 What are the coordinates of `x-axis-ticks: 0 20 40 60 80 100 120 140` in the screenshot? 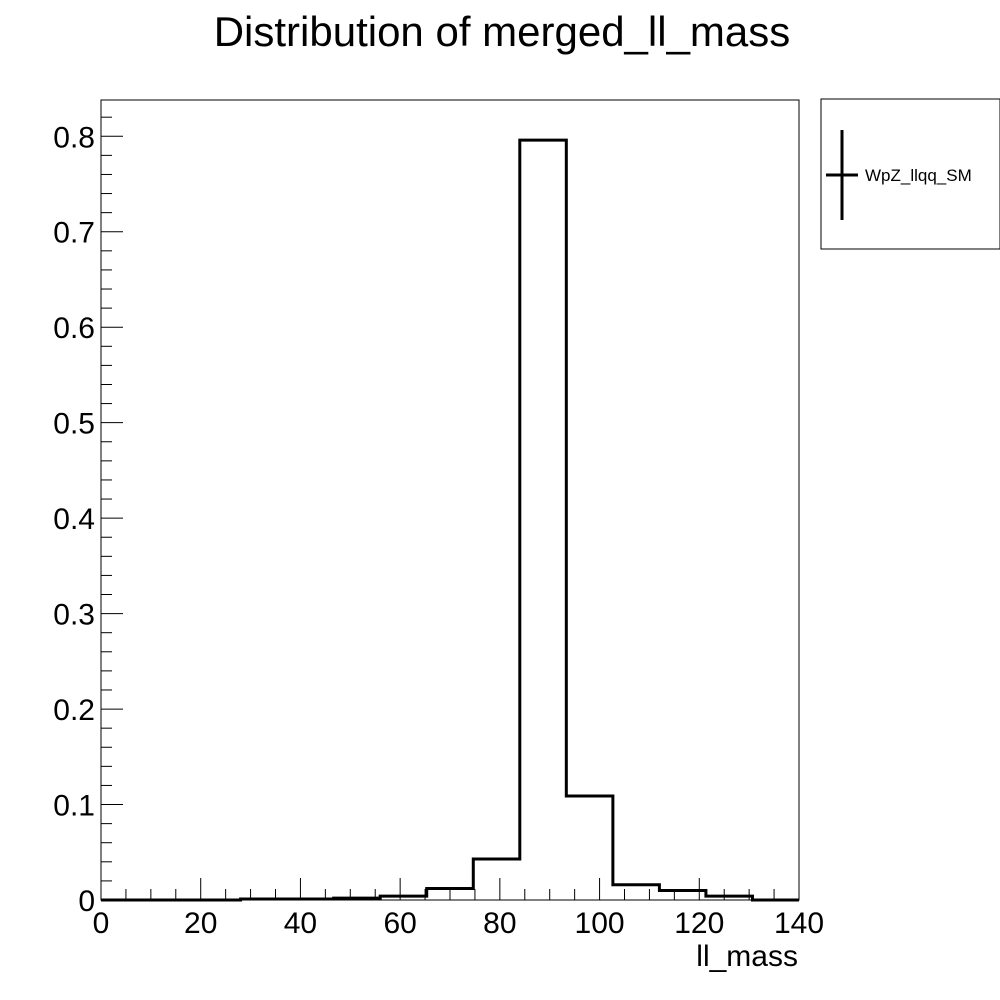 It's located at (458, 909).